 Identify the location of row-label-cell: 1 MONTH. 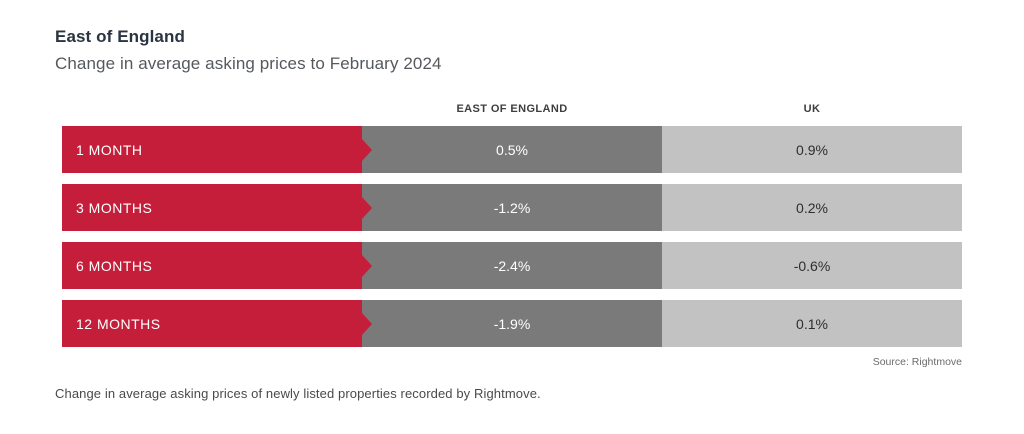
(217, 149).